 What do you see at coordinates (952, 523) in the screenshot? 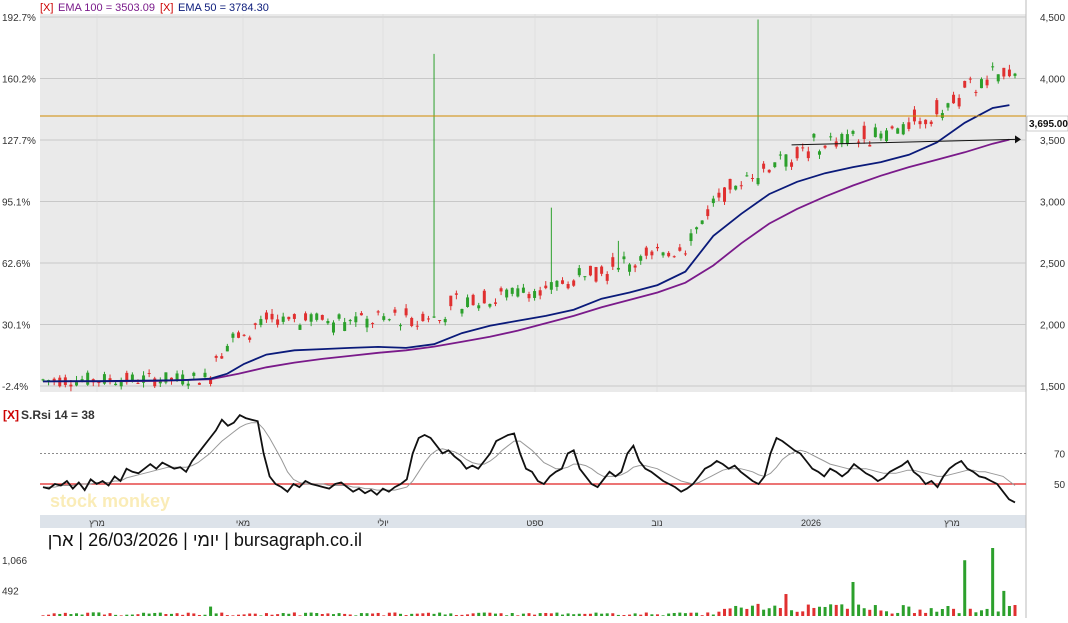
I see `x-tick: מרץ` at bounding box center [952, 523].